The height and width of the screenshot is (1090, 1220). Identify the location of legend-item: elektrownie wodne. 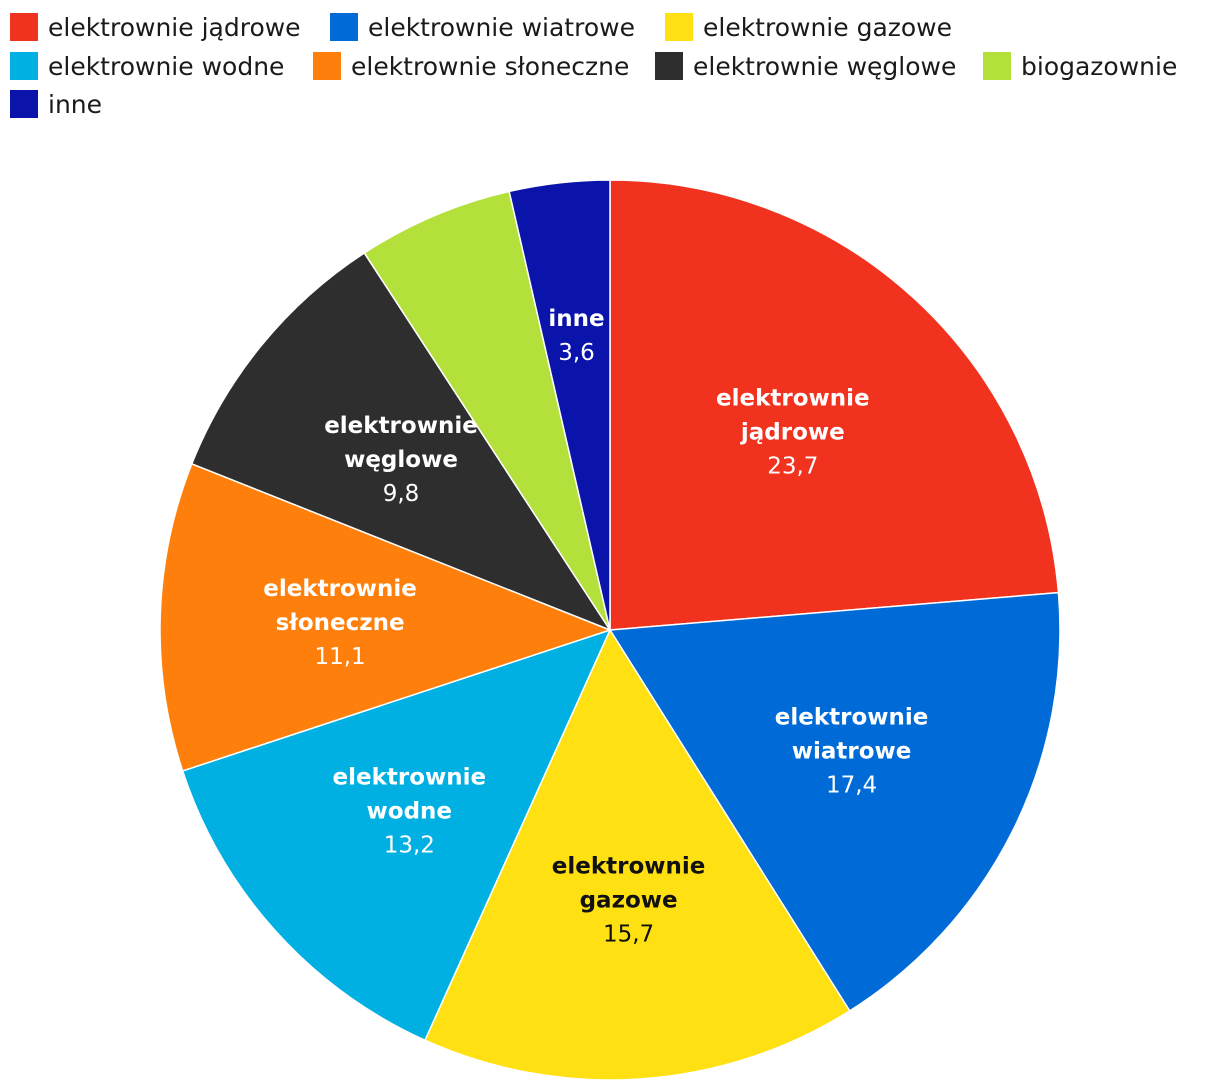
(147, 66).